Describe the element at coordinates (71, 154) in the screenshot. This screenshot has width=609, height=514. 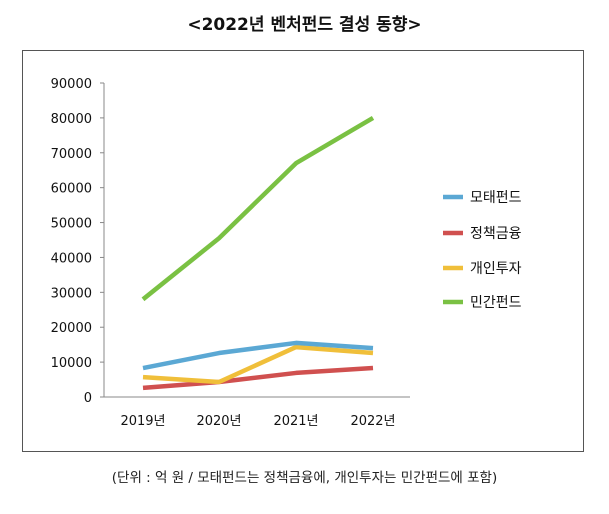
I see `y-tick-label: 70000` at that location.